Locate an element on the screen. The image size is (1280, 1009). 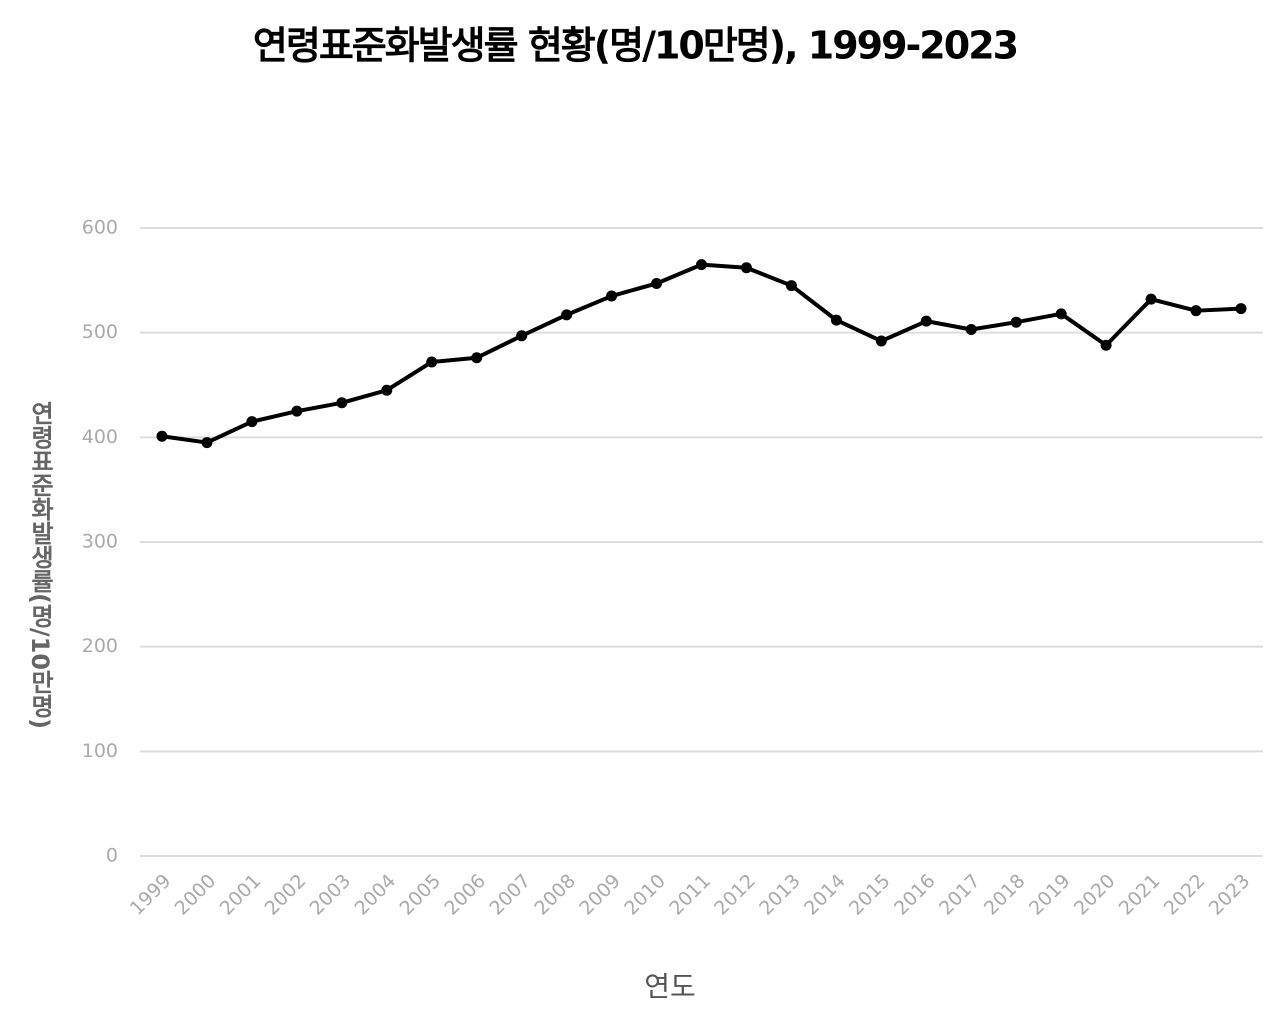
x-tick-label: 2013 is located at coordinates (780, 895).